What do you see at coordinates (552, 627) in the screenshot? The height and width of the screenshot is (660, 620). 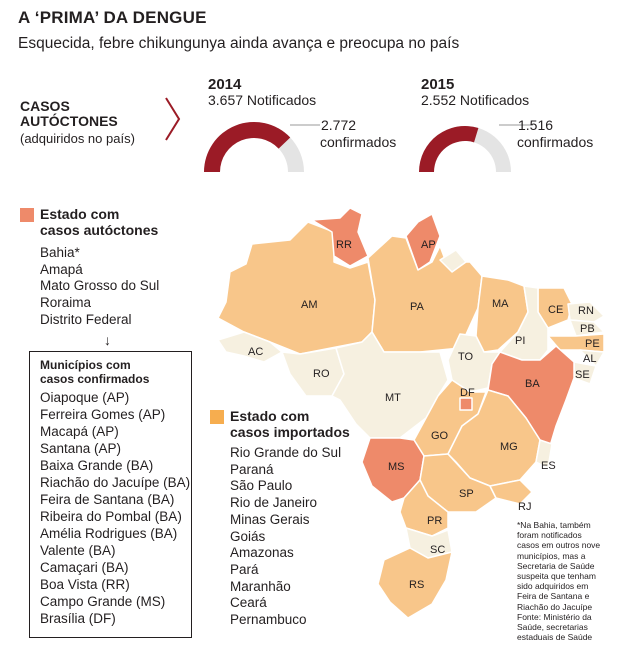 I see `footnote-line: Saúde, secretarias` at bounding box center [552, 627].